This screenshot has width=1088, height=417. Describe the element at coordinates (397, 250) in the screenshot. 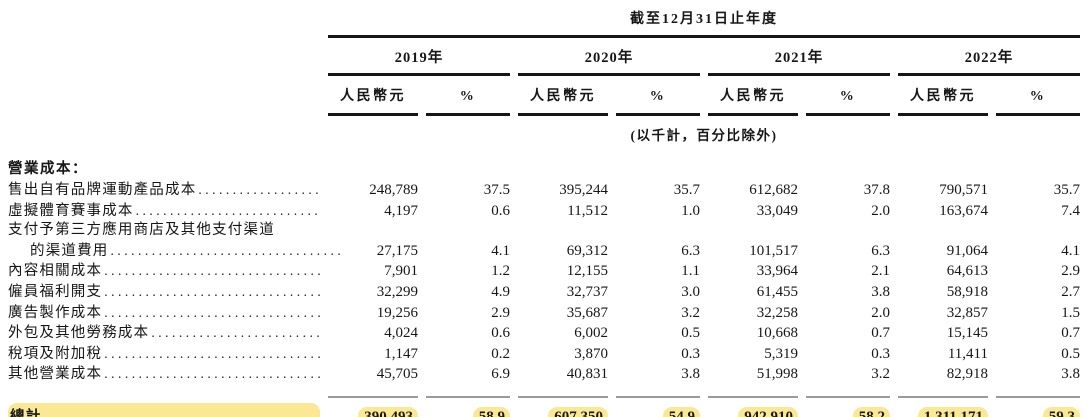

I see `rmb-value: 27,175` at that location.